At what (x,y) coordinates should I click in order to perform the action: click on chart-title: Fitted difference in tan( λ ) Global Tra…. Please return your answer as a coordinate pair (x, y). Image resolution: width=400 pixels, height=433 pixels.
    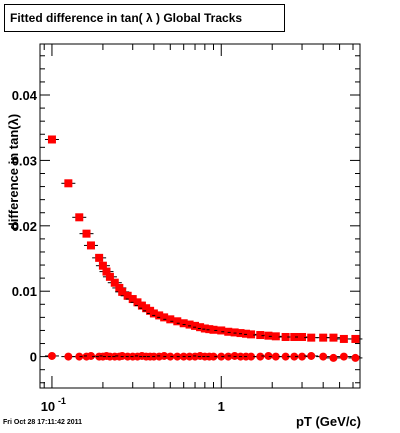
    Looking at the image, I should click on (144, 18).